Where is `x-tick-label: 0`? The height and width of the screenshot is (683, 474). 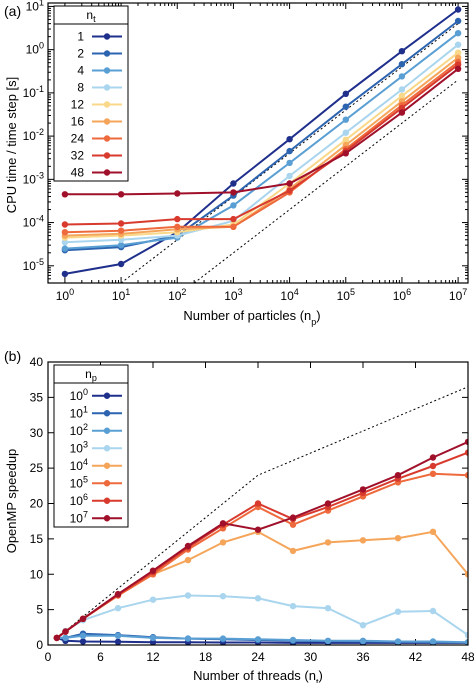
x-tick-label: 0 is located at coordinates (48, 657).